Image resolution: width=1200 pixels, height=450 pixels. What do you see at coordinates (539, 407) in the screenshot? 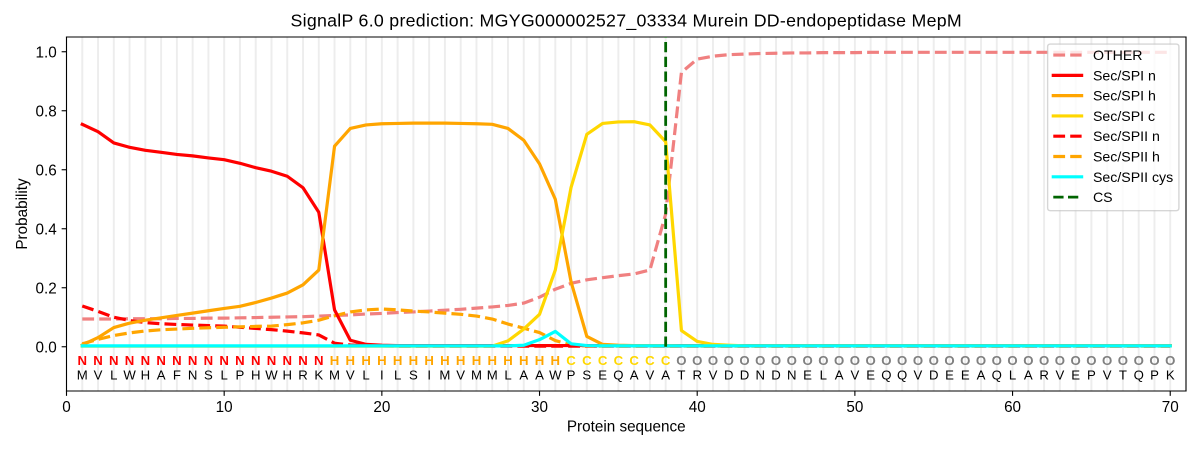
I see `svg-text: 30` at bounding box center [539, 407].